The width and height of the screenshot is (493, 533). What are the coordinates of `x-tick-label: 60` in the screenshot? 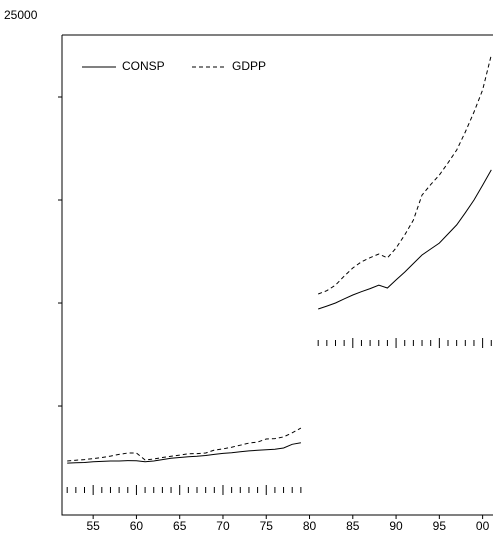 It's located at (137, 526).